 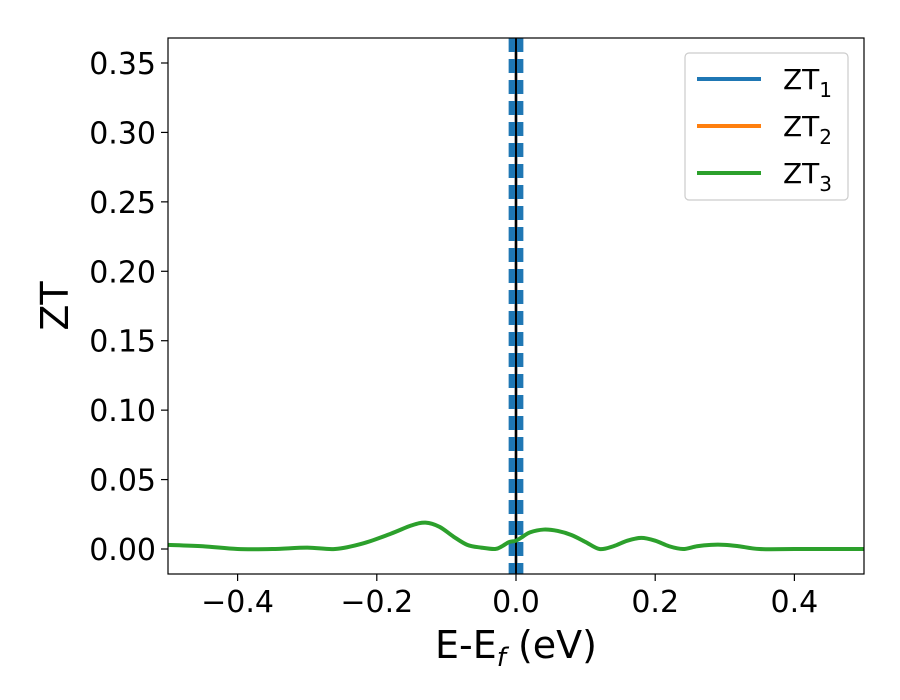 What do you see at coordinates (122, 550) in the screenshot?
I see `y-tick-label: 0.00` at bounding box center [122, 550].